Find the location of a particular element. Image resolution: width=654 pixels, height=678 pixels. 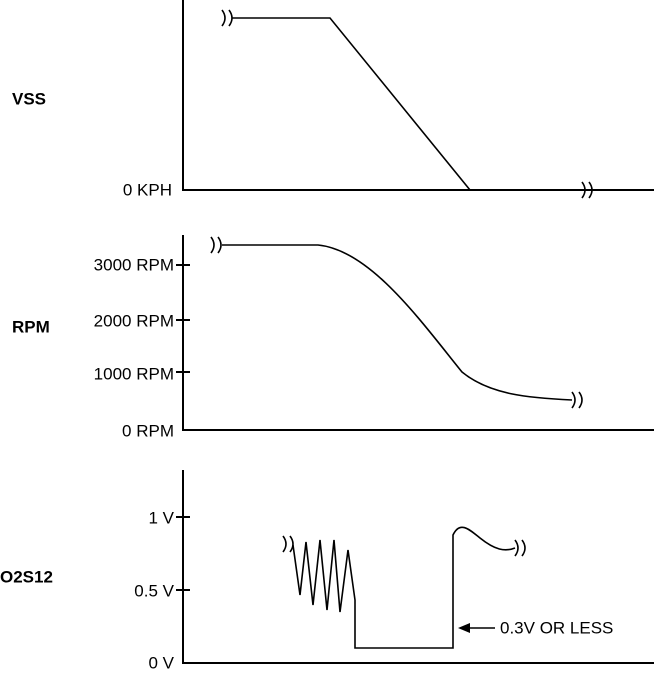

panel-label: RPM is located at coordinates (31, 326).